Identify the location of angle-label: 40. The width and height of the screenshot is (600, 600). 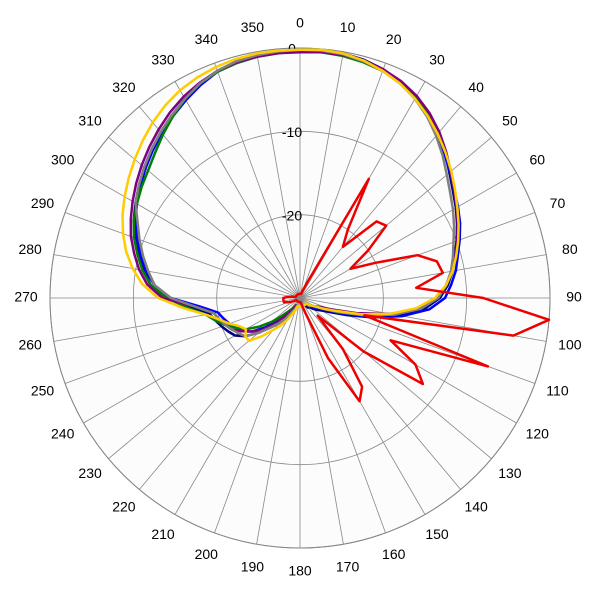
(476, 87).